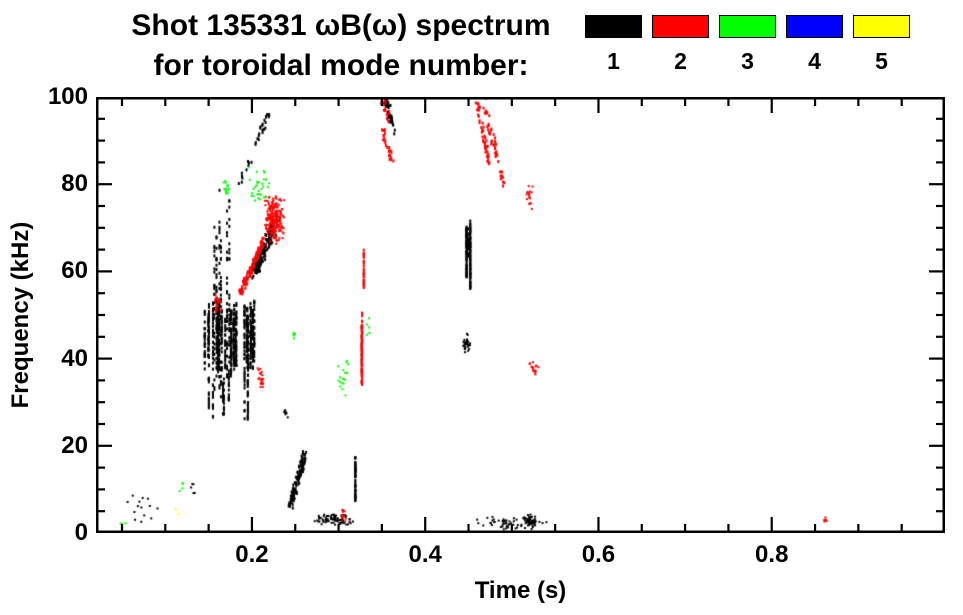 The image size is (963, 615). Describe the element at coordinates (67, 96) in the screenshot. I see `y-tick-label-100: 100` at that location.